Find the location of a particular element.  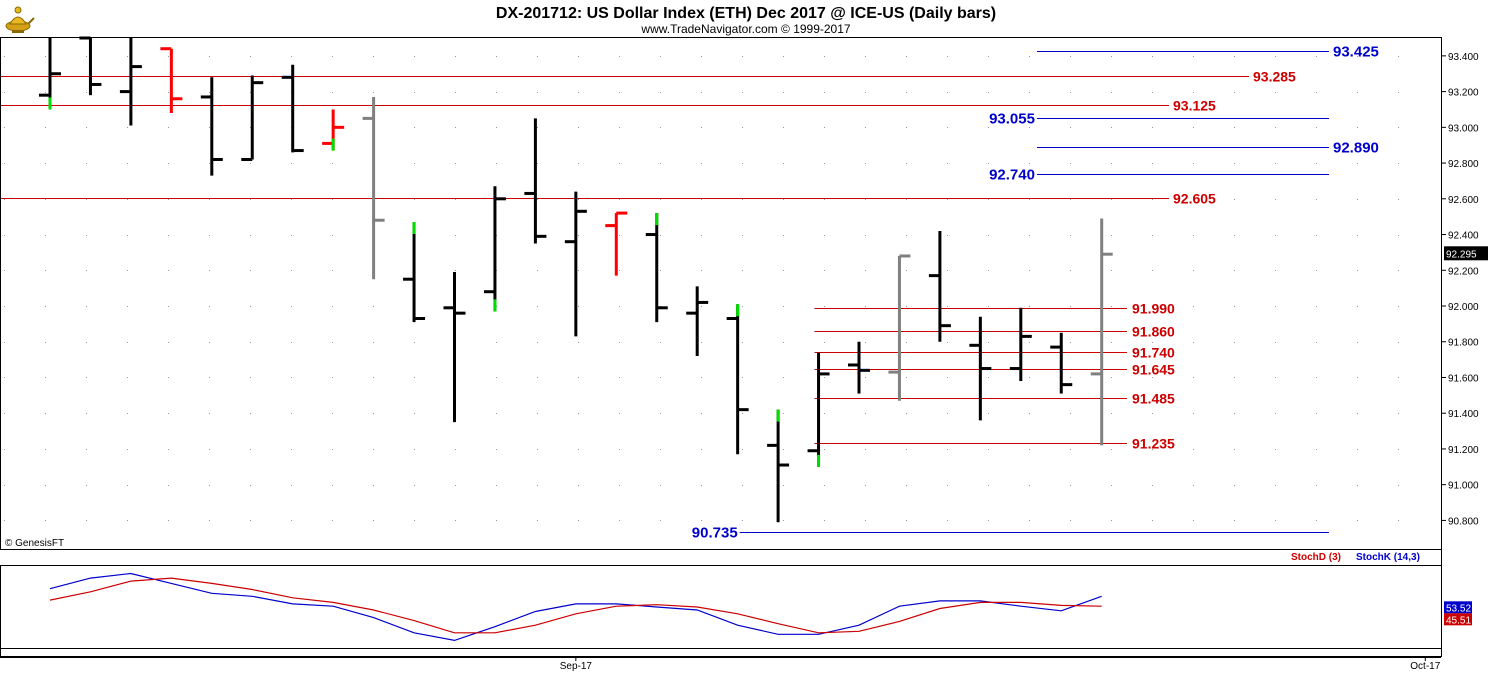

last-price-label: 92.295 is located at coordinates (1461, 254).